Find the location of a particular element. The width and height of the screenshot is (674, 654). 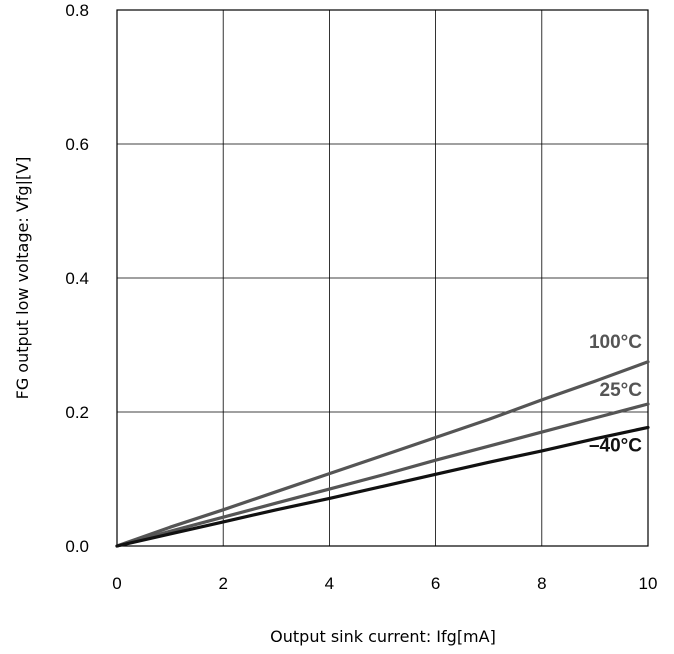

series-labels: 100°C 25°C –40°C is located at coordinates (615, 394).